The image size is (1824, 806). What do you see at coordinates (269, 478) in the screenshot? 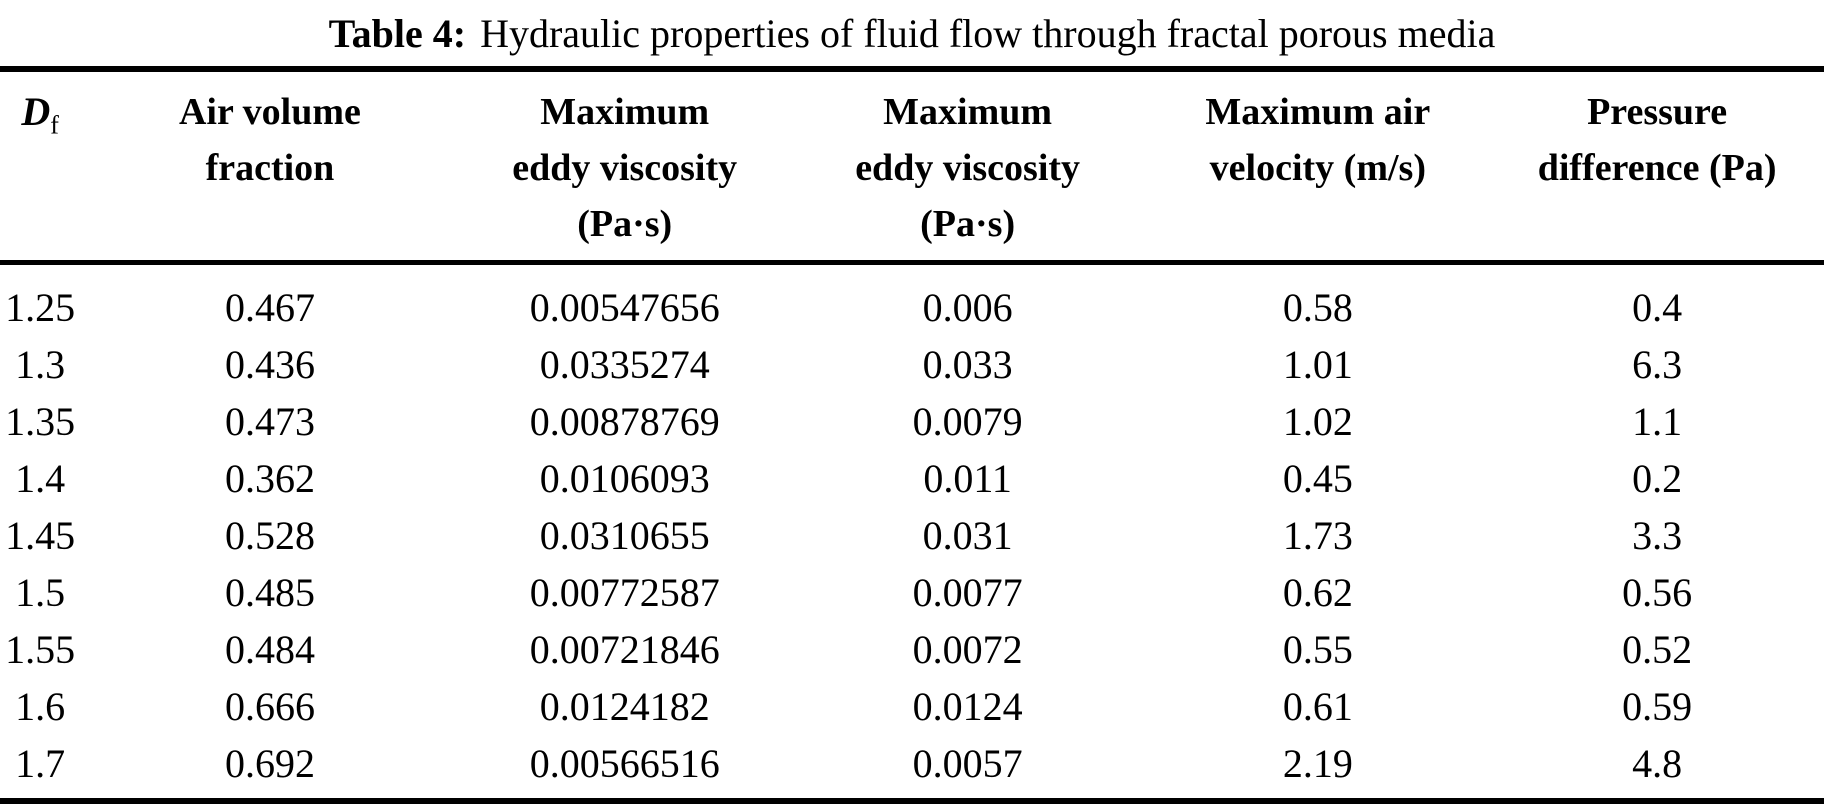
I see `table-cell: 0.362` at bounding box center [269, 478].